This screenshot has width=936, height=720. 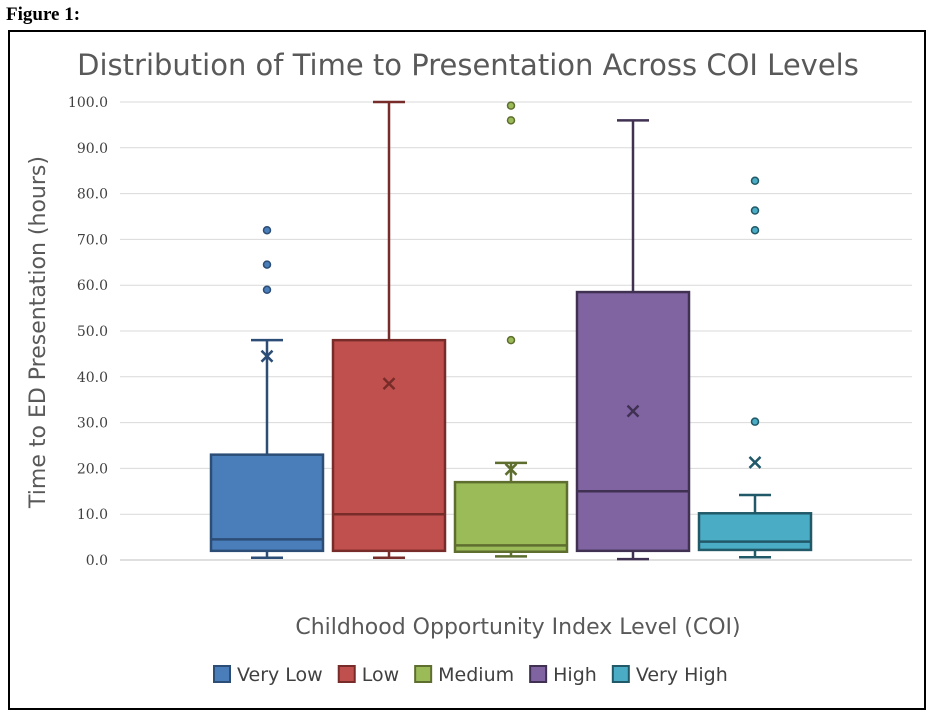 I want to click on legend-label: Medium, so click(x=476, y=675).